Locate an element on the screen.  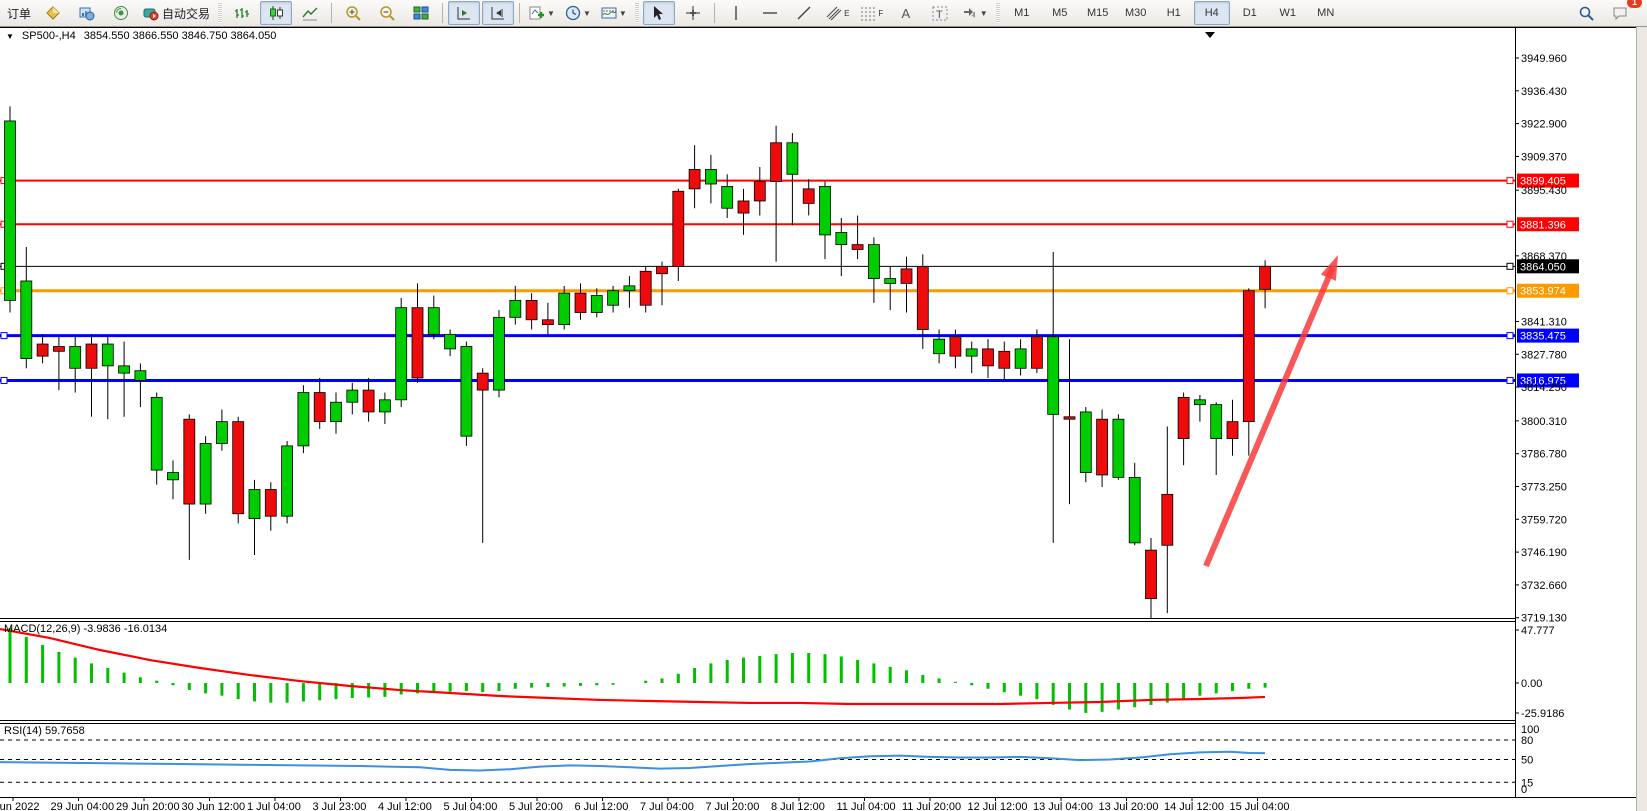
autotrading-button: 自动交易 is located at coordinates (176, 13).